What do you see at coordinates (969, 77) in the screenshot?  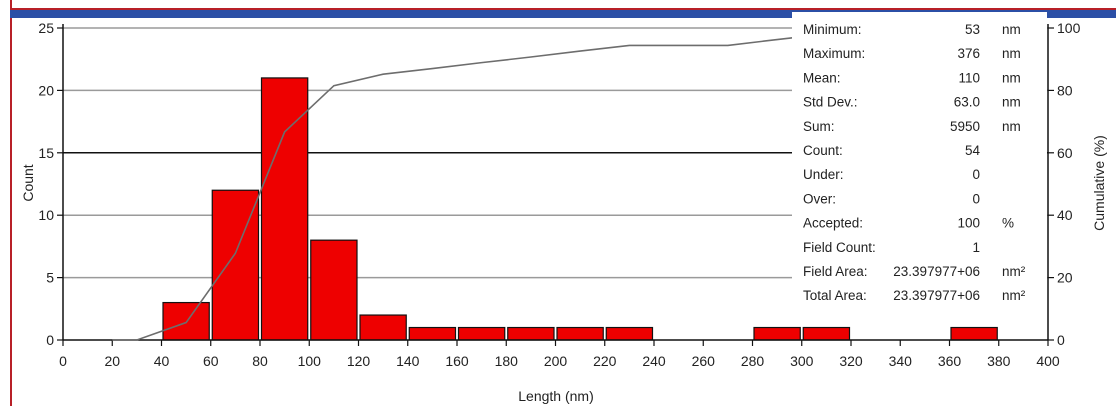 I see `stat-value: 110` at bounding box center [969, 77].